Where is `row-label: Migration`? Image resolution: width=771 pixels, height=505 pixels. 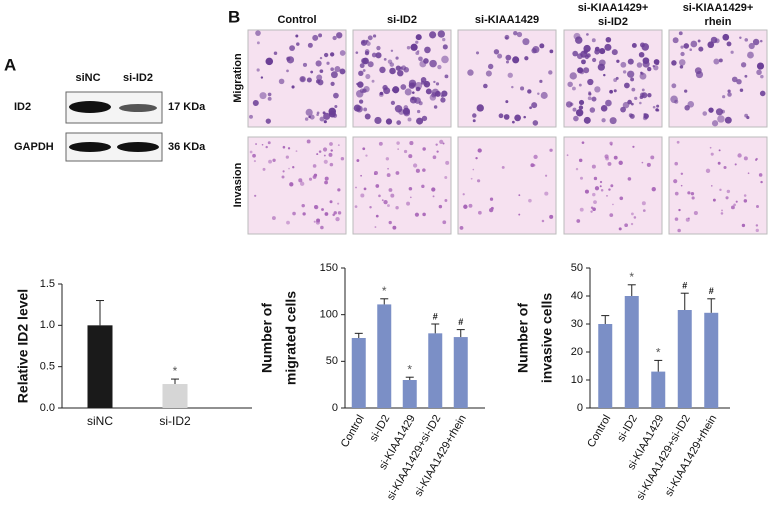 row-label: Migration is located at coordinates (238, 78).